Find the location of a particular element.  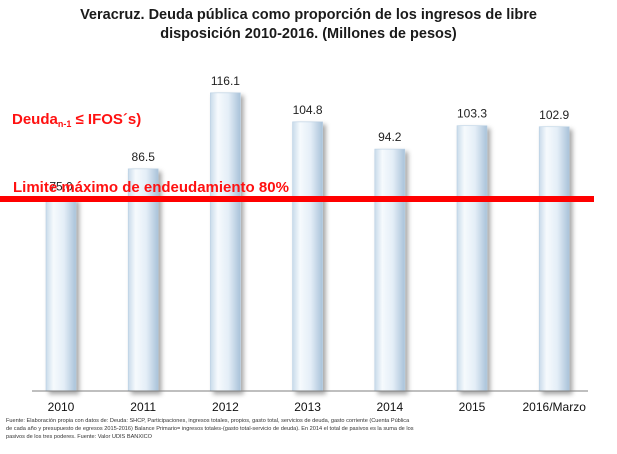

value-label: 75.0 is located at coordinates (61, 186).